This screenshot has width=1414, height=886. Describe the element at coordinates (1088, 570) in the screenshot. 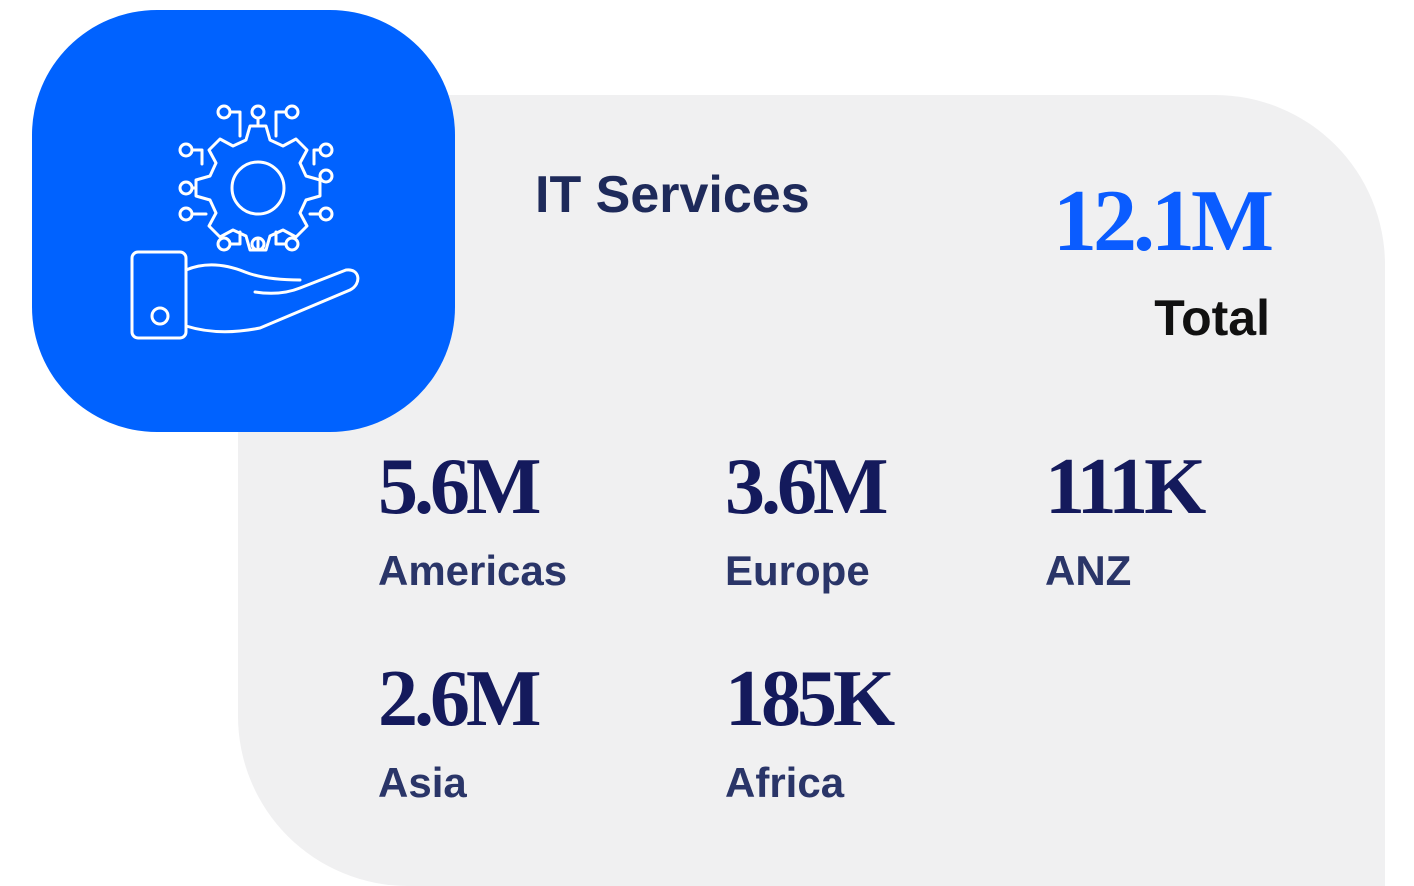

I see `region-name: ANZ` at that location.